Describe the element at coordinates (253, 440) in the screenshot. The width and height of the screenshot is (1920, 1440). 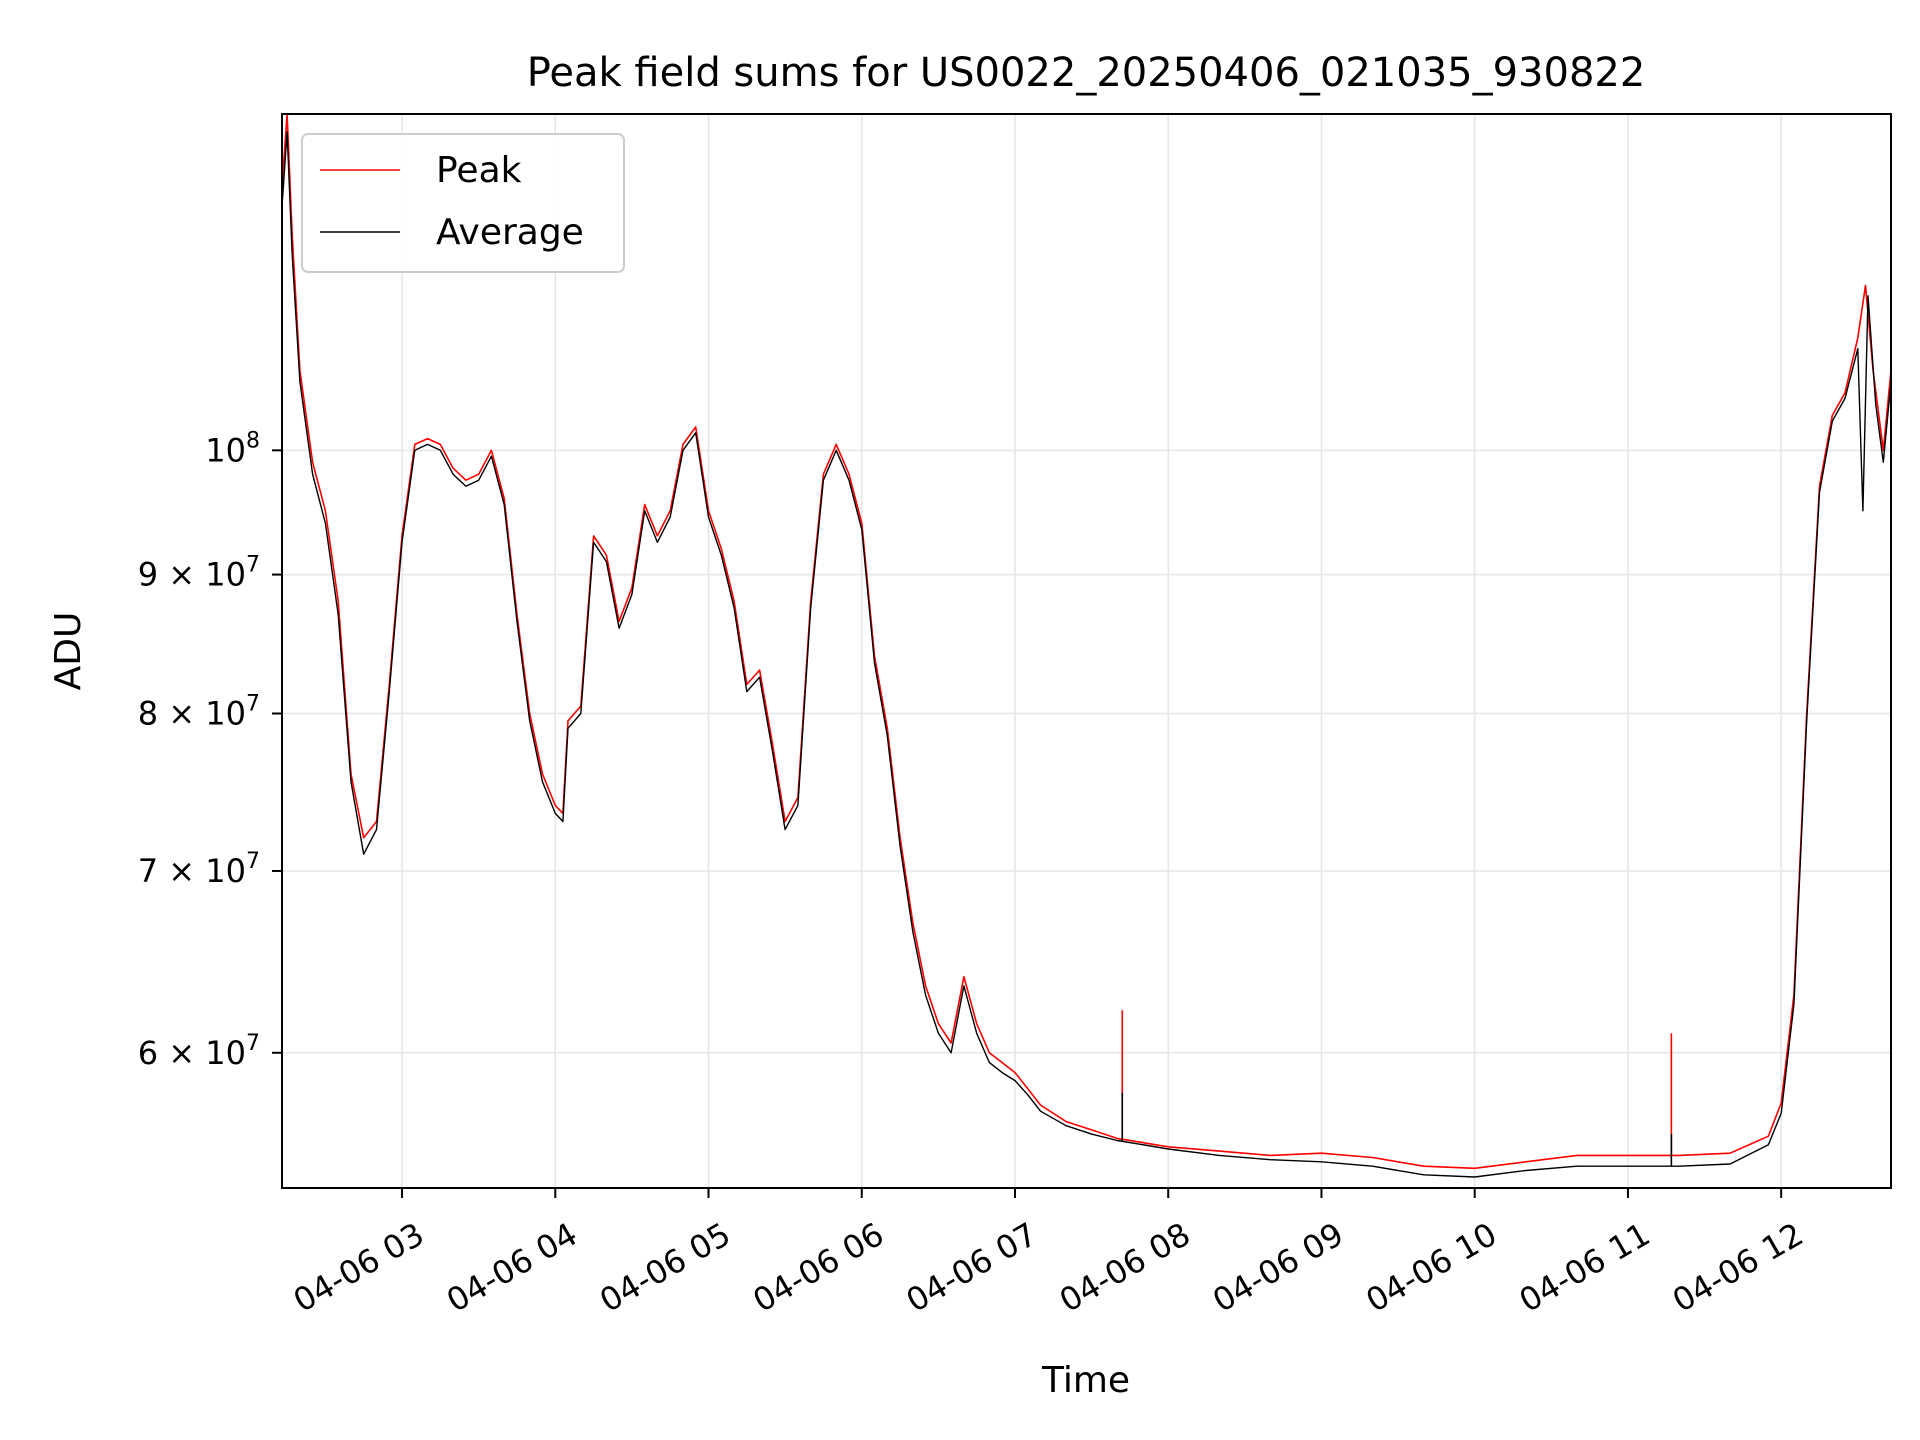
I see `y-tick-exponent: 8` at that location.